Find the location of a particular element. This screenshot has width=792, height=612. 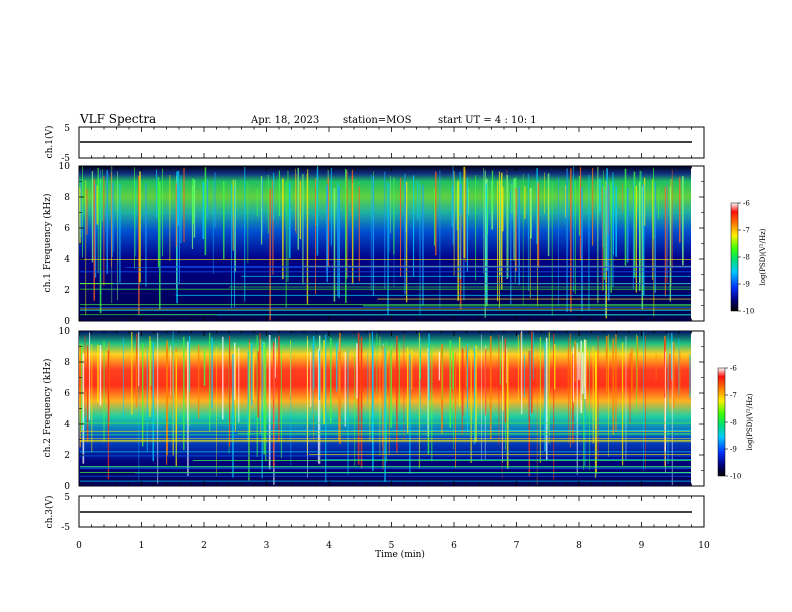

station-label: station=MOS is located at coordinates (377, 120).